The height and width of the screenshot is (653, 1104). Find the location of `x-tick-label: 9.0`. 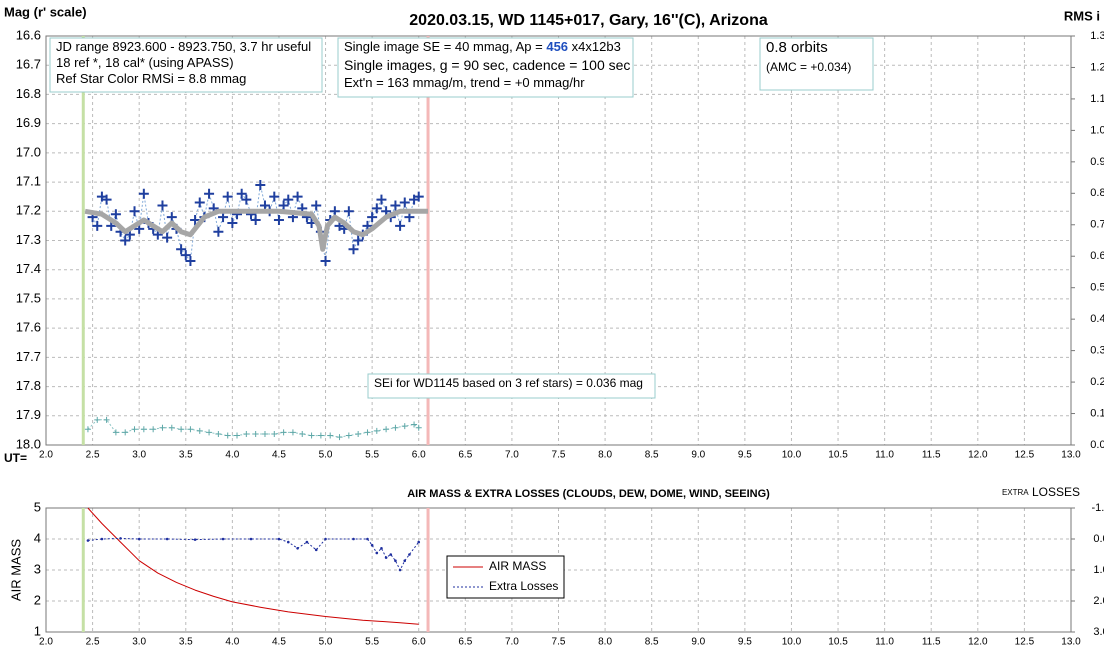

x-tick-label: 9.0 is located at coordinates (698, 642).